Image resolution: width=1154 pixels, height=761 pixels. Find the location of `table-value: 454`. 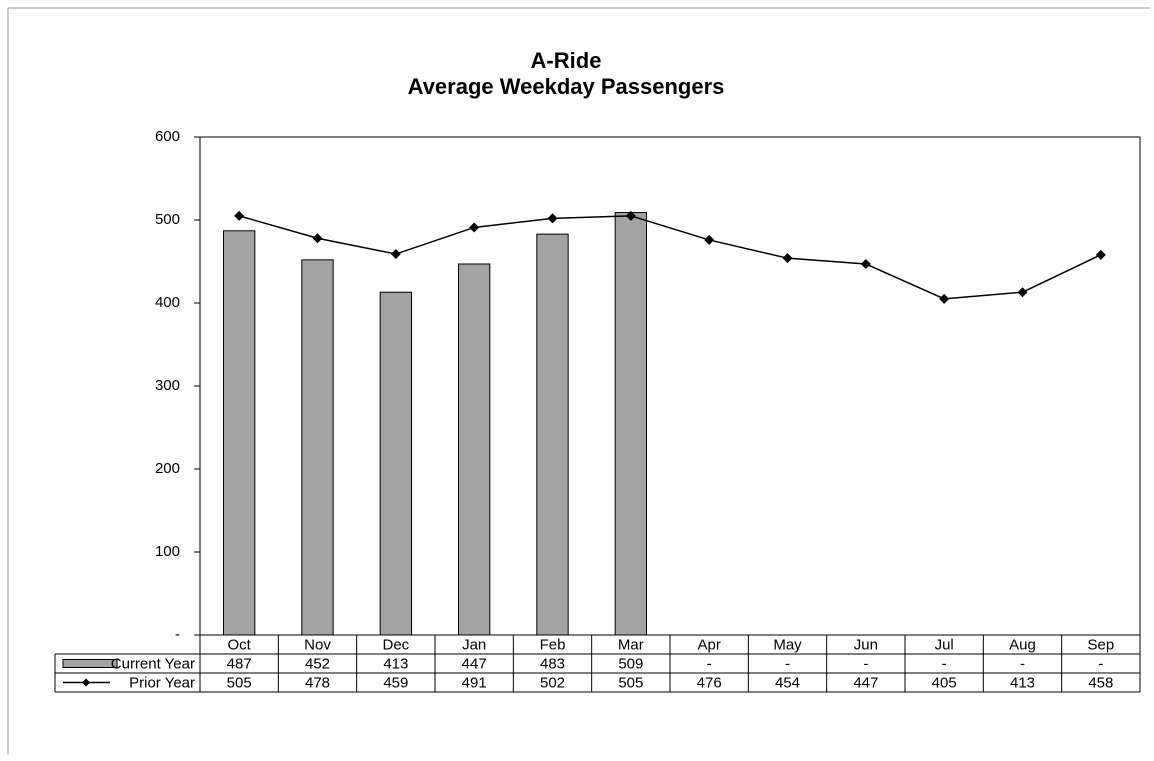

table-value: 454 is located at coordinates (787, 682).